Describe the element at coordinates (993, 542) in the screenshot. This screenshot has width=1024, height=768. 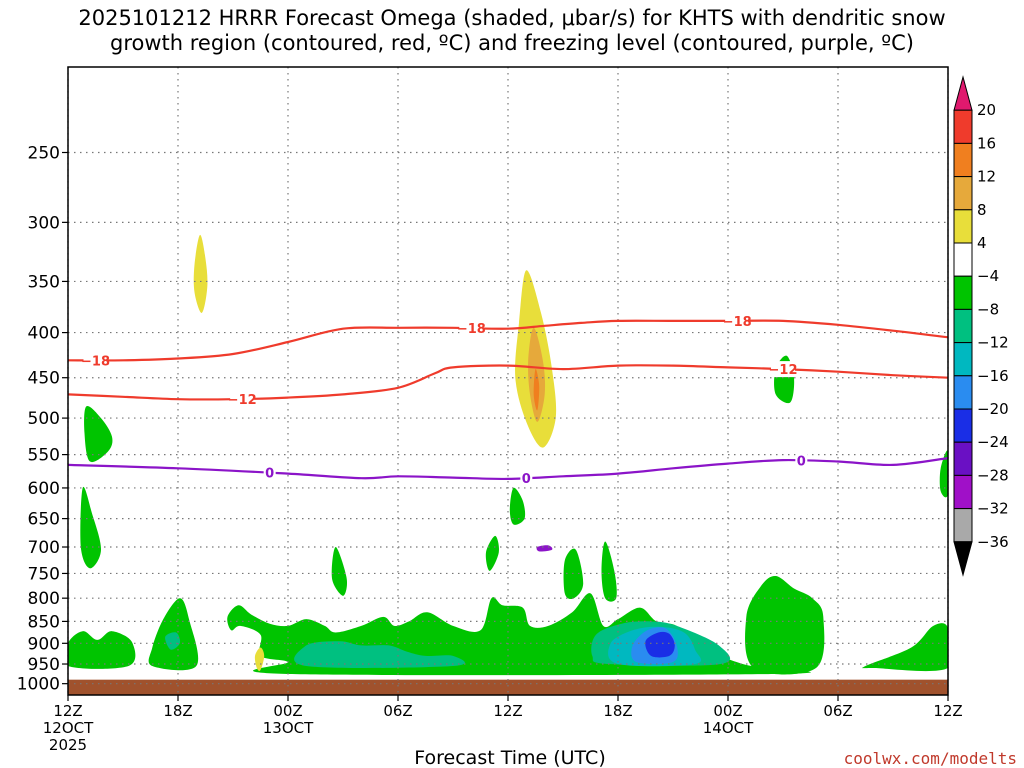
I see `colorbar-label-13: −36` at that location.